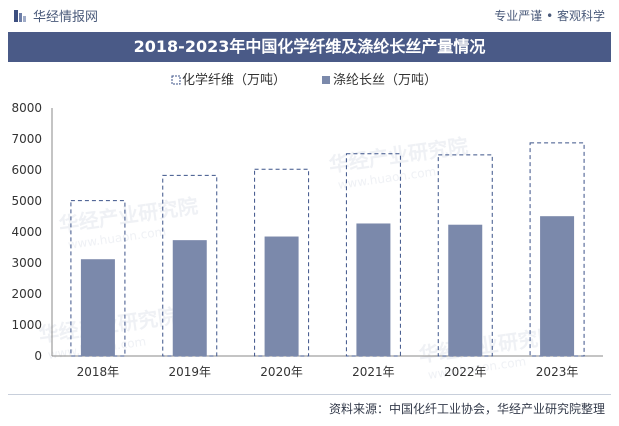 The height and width of the screenshot is (426, 619). I want to click on top-bar: 华经情报网 专业严谨 • 客观科学, so click(309, 14).